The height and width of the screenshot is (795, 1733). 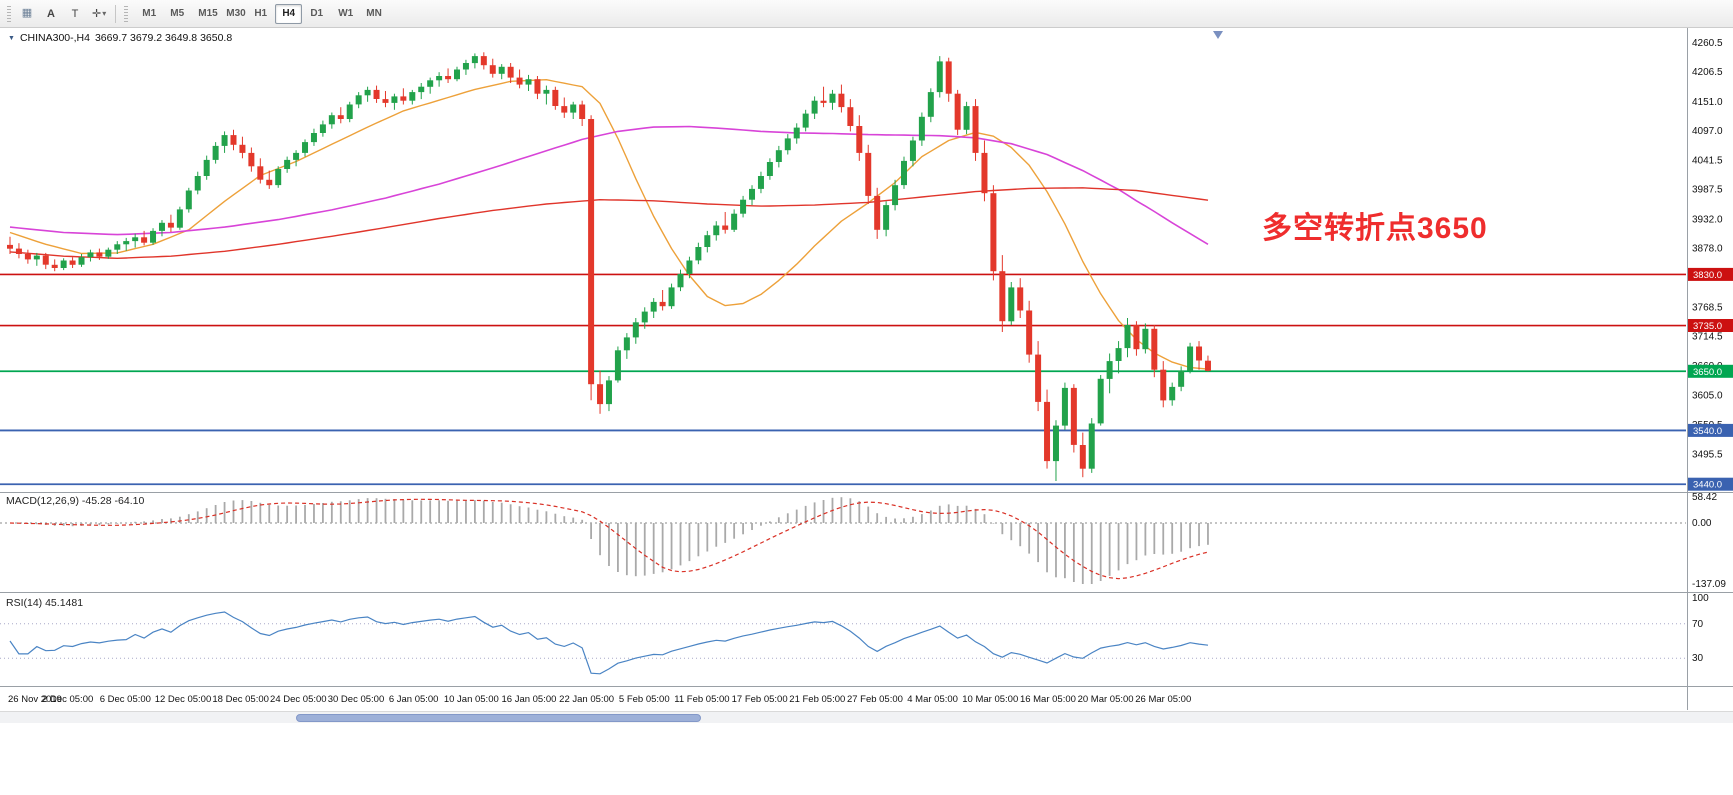 I want to click on timeframe-button-M5: M5, so click(x=176, y=14).